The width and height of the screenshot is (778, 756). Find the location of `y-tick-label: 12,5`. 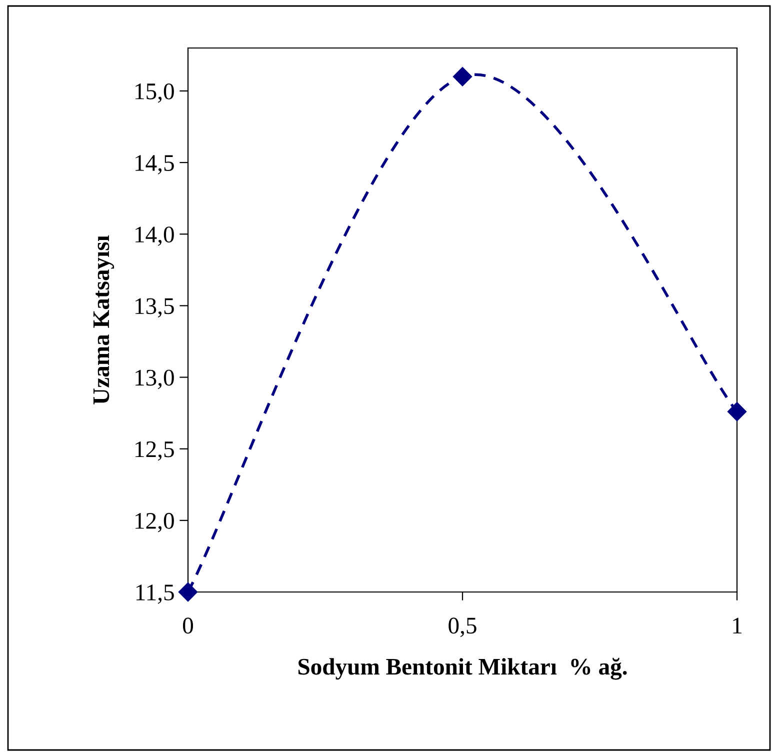

y-tick-label: 12,5 is located at coordinates (155, 451).